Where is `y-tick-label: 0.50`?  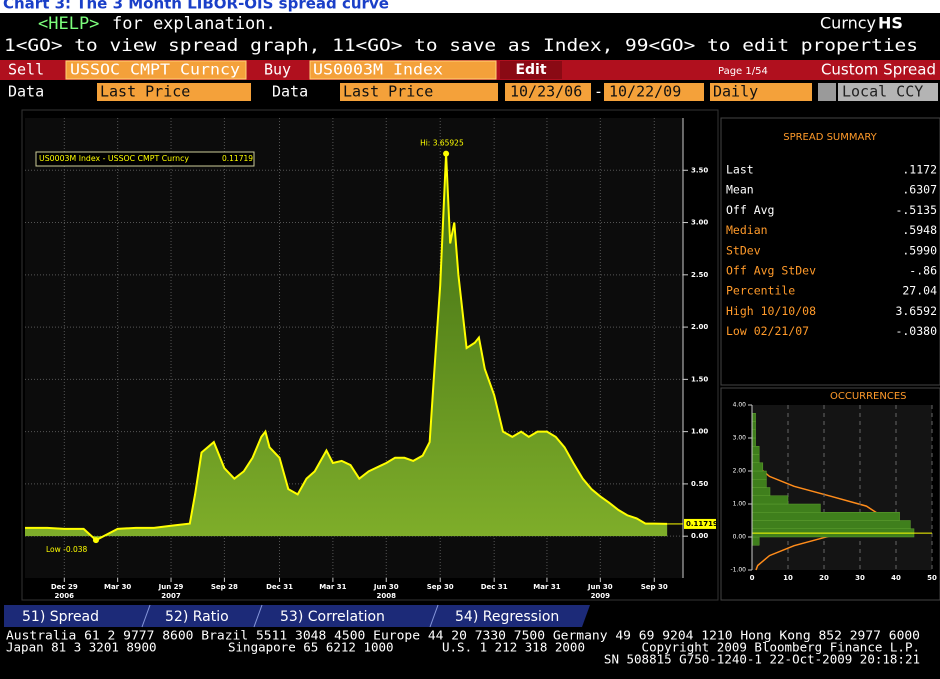 y-tick-label: 0.50 is located at coordinates (699, 484).